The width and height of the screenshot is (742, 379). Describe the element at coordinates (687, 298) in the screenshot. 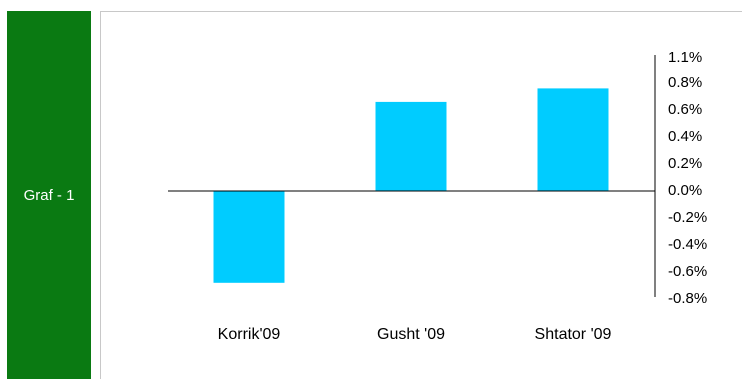

I see `y-tick-label: -0.8%` at that location.